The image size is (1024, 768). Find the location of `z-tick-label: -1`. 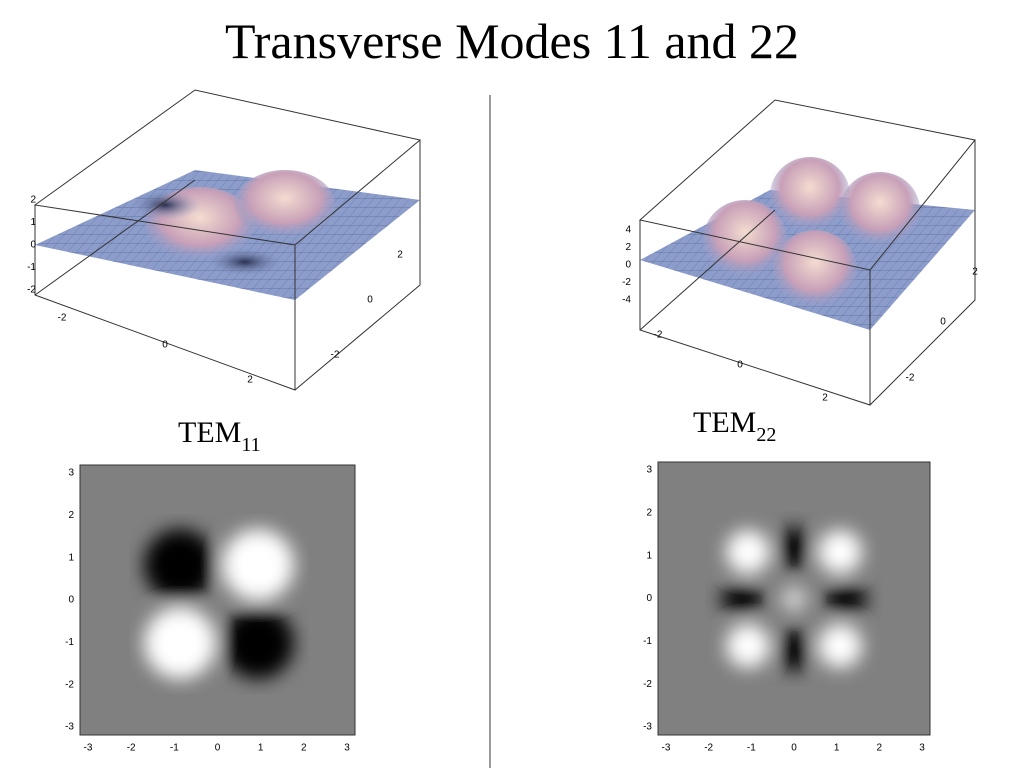

z-tick-label: -1 is located at coordinates (31, 267).